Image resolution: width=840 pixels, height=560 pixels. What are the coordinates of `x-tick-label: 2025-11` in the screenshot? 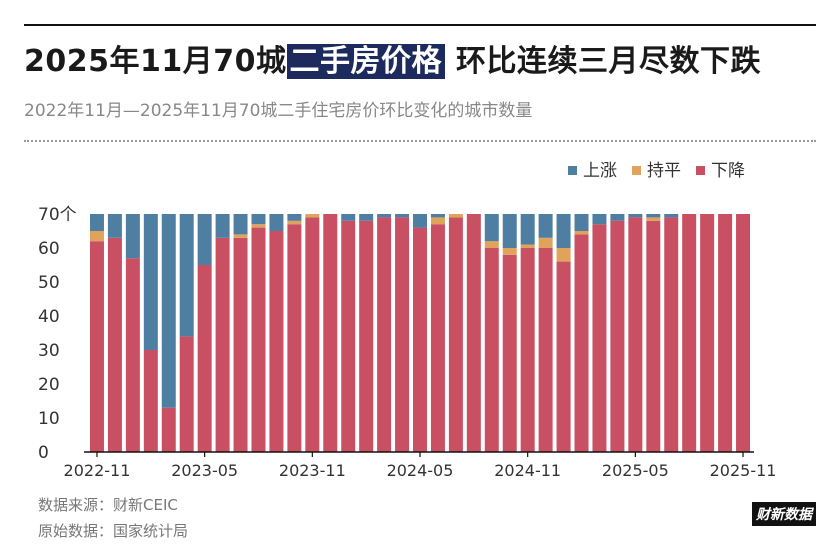 It's located at (743, 470).